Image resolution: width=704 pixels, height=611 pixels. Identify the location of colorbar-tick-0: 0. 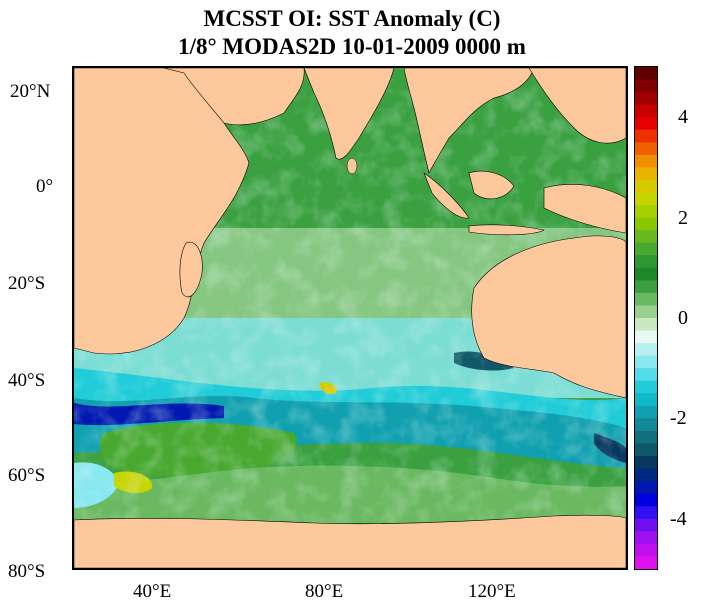
(683, 318).